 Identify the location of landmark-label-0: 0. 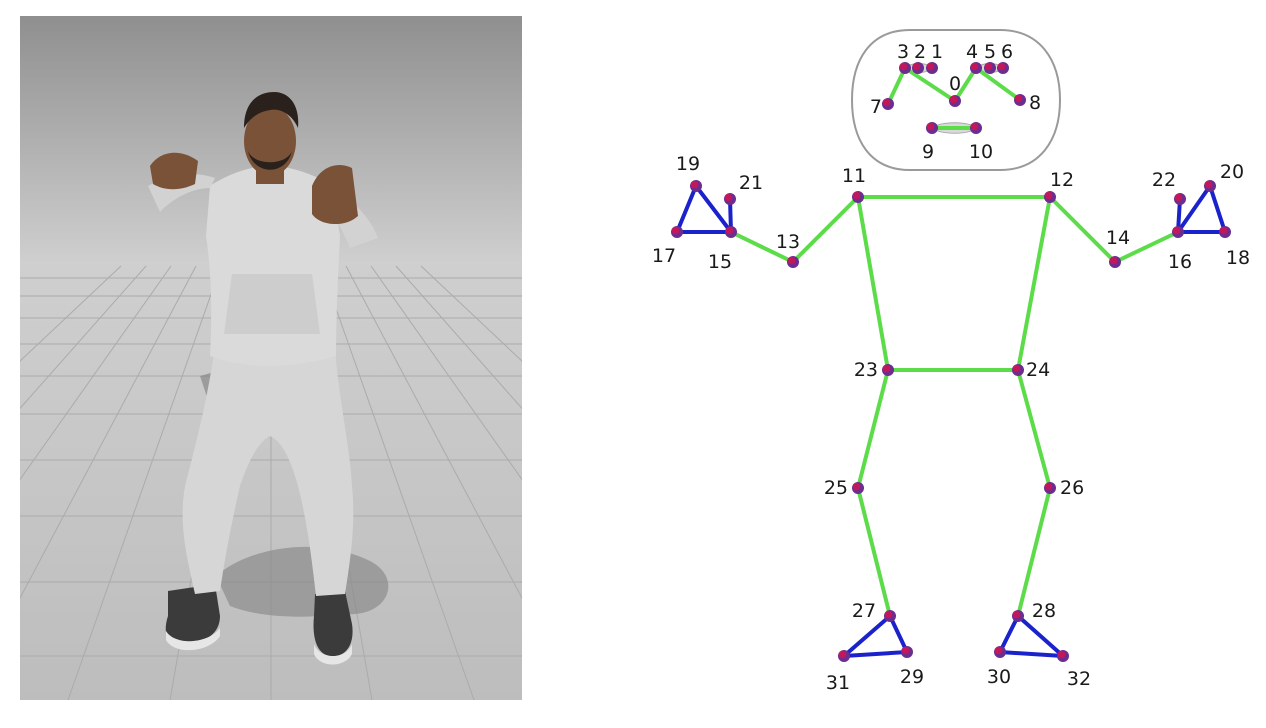
(955, 84).